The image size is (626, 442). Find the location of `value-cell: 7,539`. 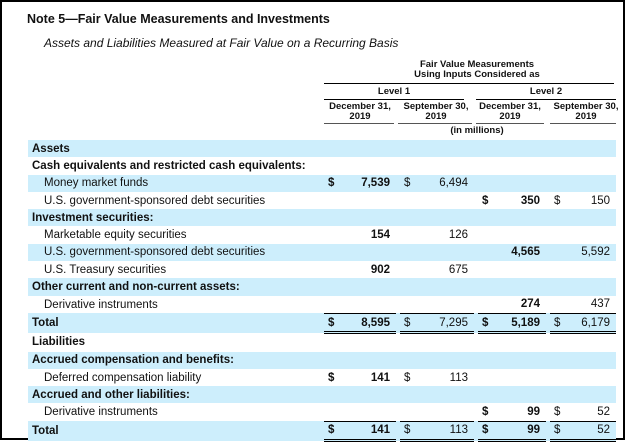

value-cell: 7,539 is located at coordinates (371, 183).